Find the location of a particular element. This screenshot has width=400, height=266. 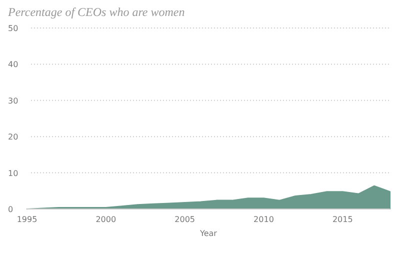

chart-title: Percentage of CEOs who are women is located at coordinates (96, 12).